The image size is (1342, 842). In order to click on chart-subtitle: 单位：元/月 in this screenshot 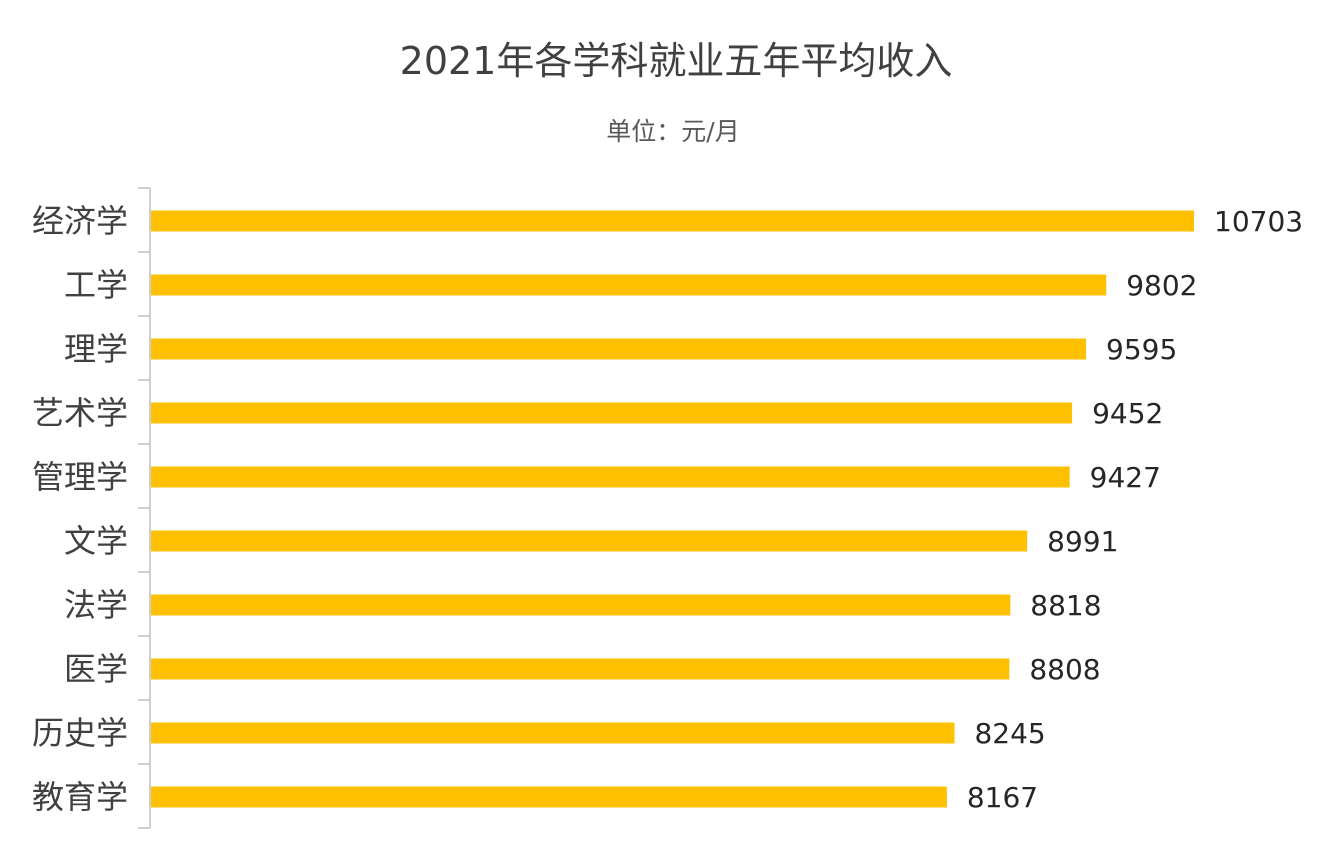, I will do `click(673, 131)`.